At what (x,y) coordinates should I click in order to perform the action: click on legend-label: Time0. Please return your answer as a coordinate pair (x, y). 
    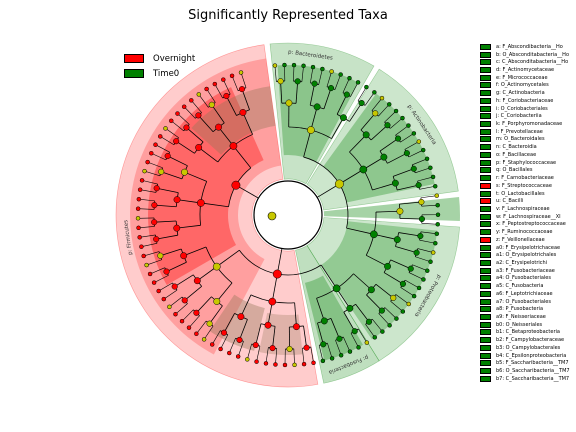
    Looking at the image, I should click on (166, 73).